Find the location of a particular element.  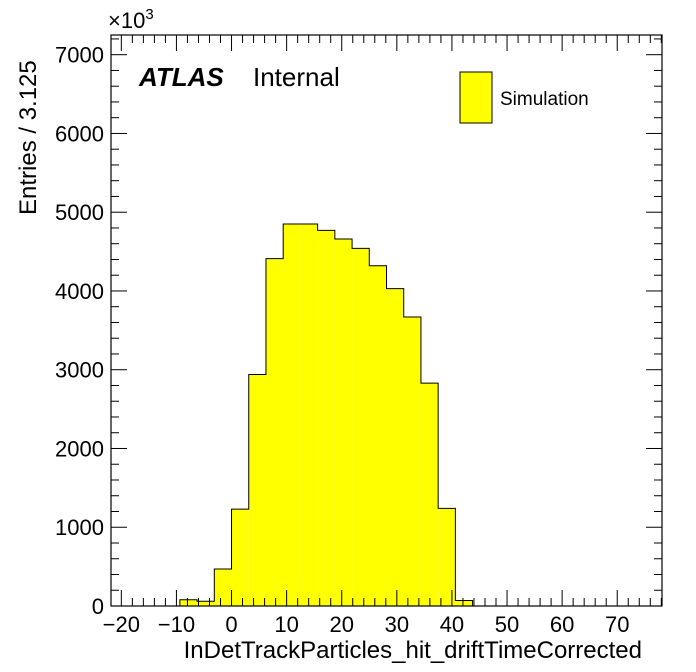

internal-label: Internal is located at coordinates (296, 77).